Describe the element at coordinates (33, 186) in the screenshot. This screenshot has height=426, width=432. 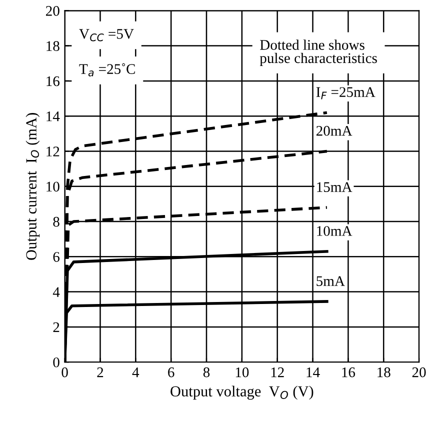
I see `y-axis-title: Output current I$_{O}$ (mA)` at that location.